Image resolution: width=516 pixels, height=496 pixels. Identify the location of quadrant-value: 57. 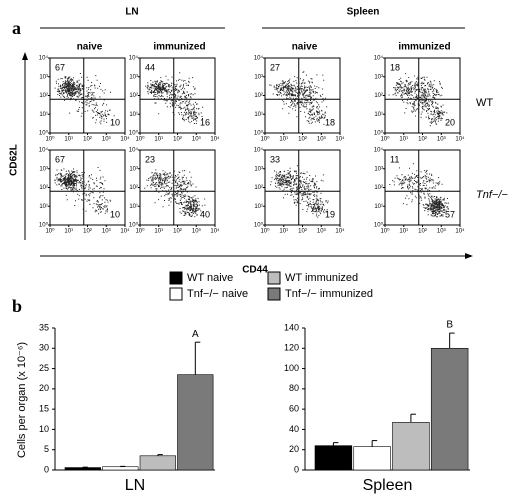
(450, 214).